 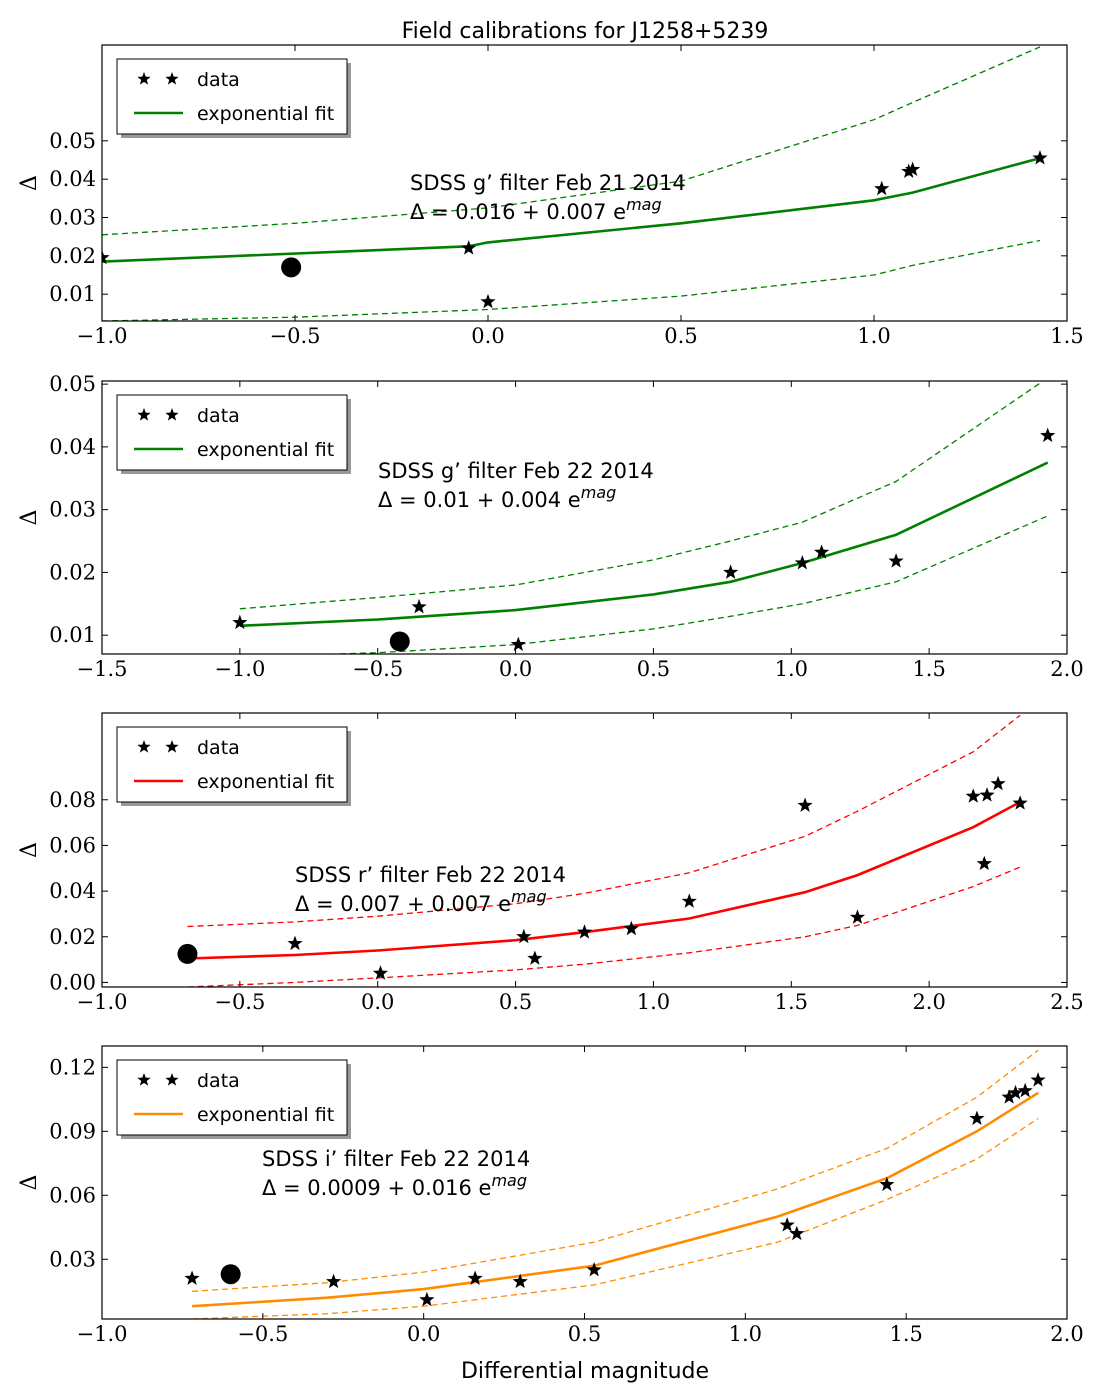 What do you see at coordinates (1066, 336) in the screenshot?
I see `x-tick-label: 1.5` at bounding box center [1066, 336].